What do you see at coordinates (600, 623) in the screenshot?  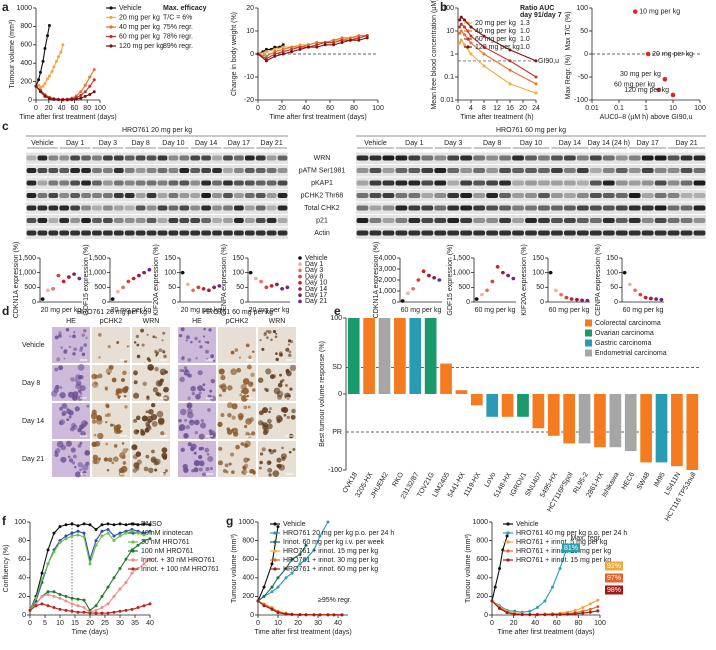 I see `x-tick-label: 100` at bounding box center [600, 623].